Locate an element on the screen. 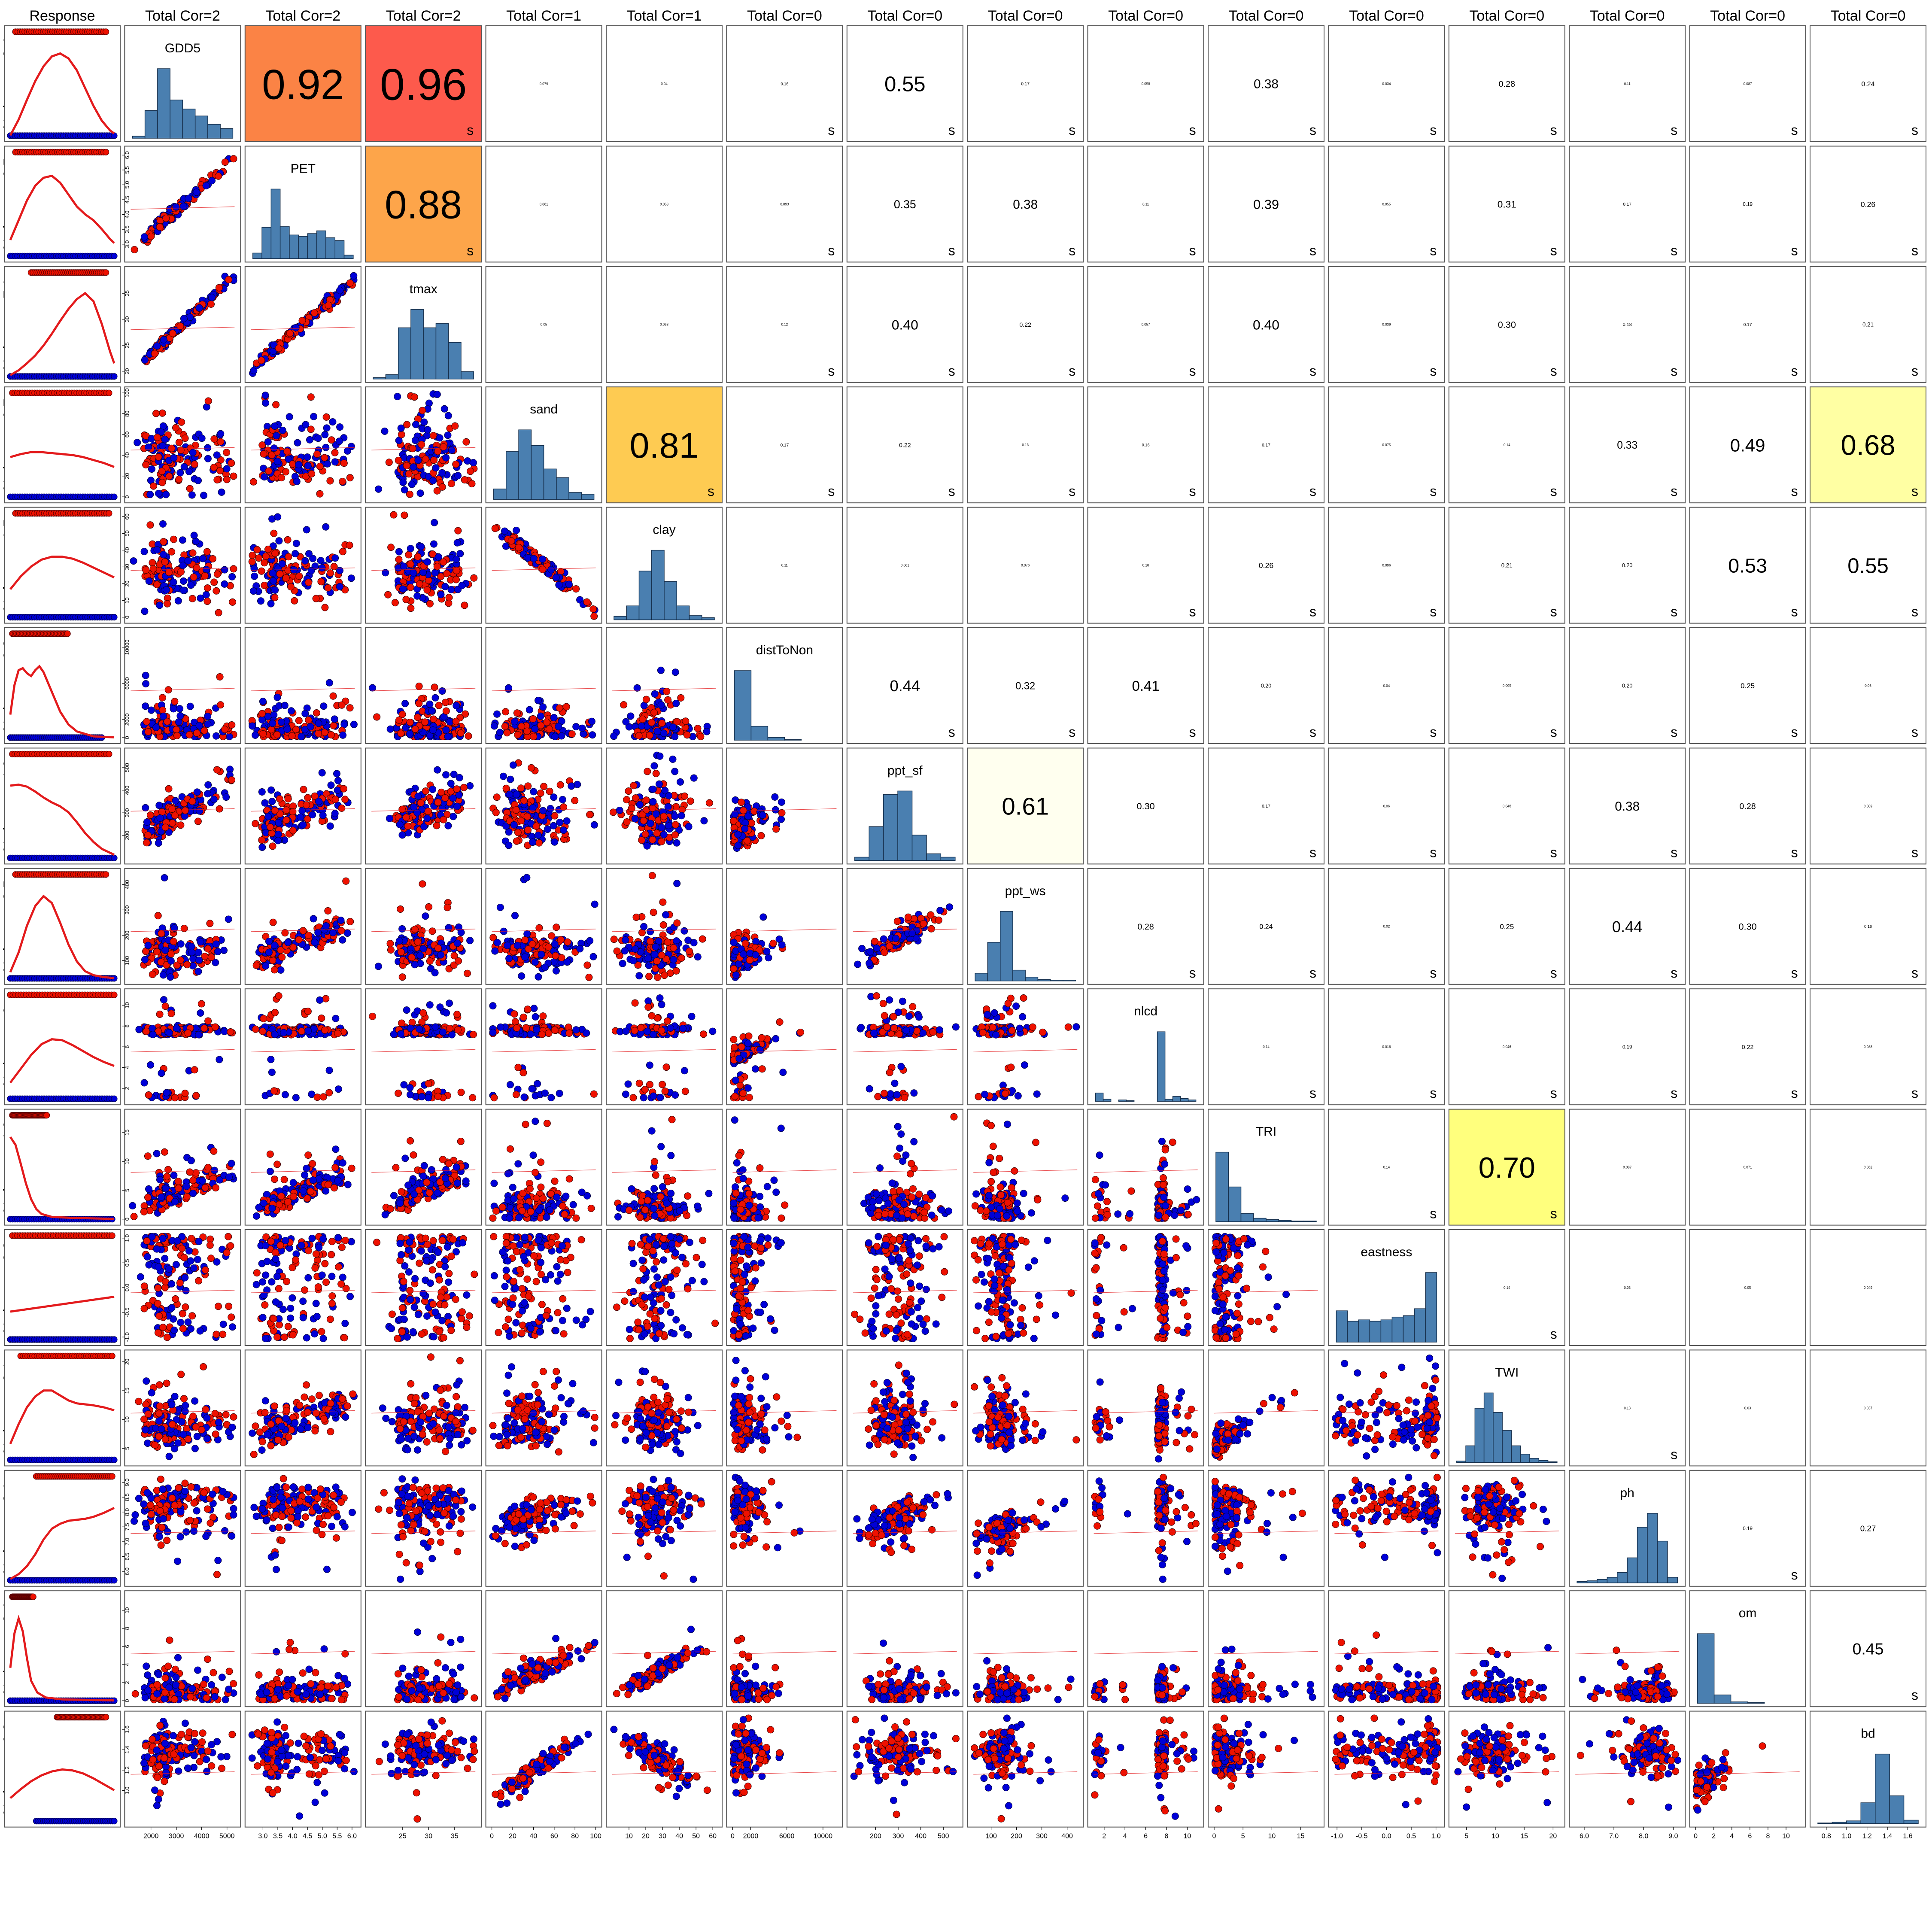 The width and height of the screenshot is (1932, 1932). correlation-panel: 0.17s is located at coordinates (1025, 83).